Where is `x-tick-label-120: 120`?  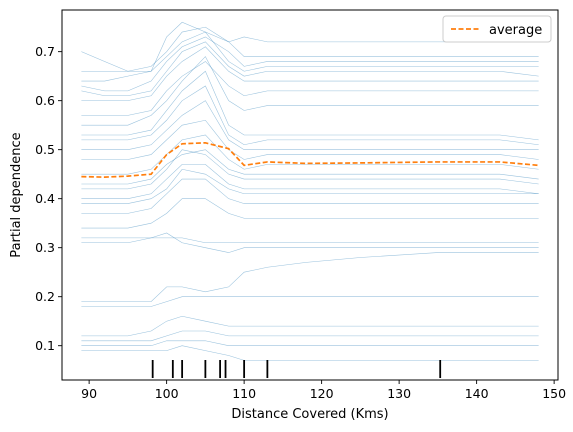 x-tick-label-120: 120 is located at coordinates (322, 393).